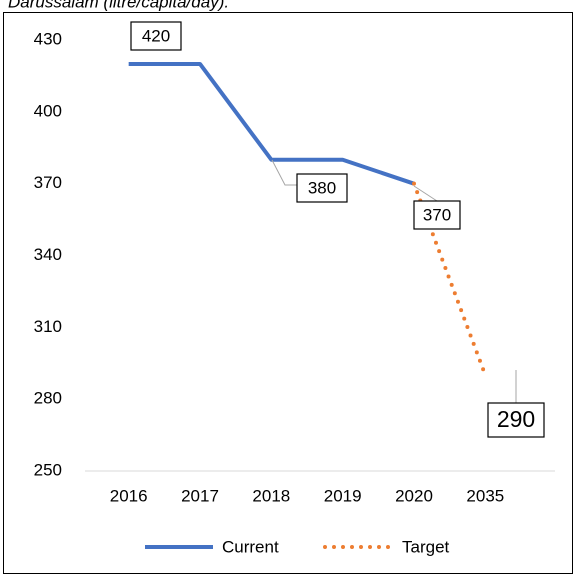 Image resolution: width=576 pixels, height=575 pixels. What do you see at coordinates (48, 398) in the screenshot?
I see `y-tick-label: 280` at bounding box center [48, 398].